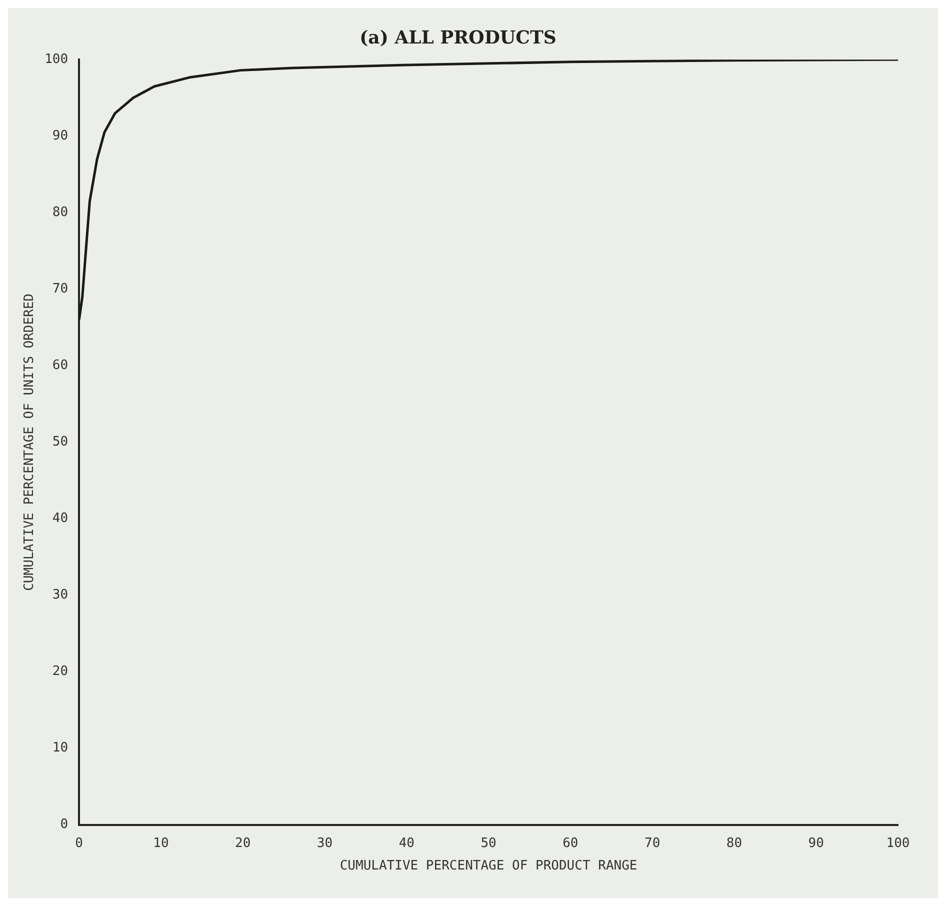  What do you see at coordinates (734, 843) in the screenshot?
I see `x-tick-label: 80` at bounding box center [734, 843].